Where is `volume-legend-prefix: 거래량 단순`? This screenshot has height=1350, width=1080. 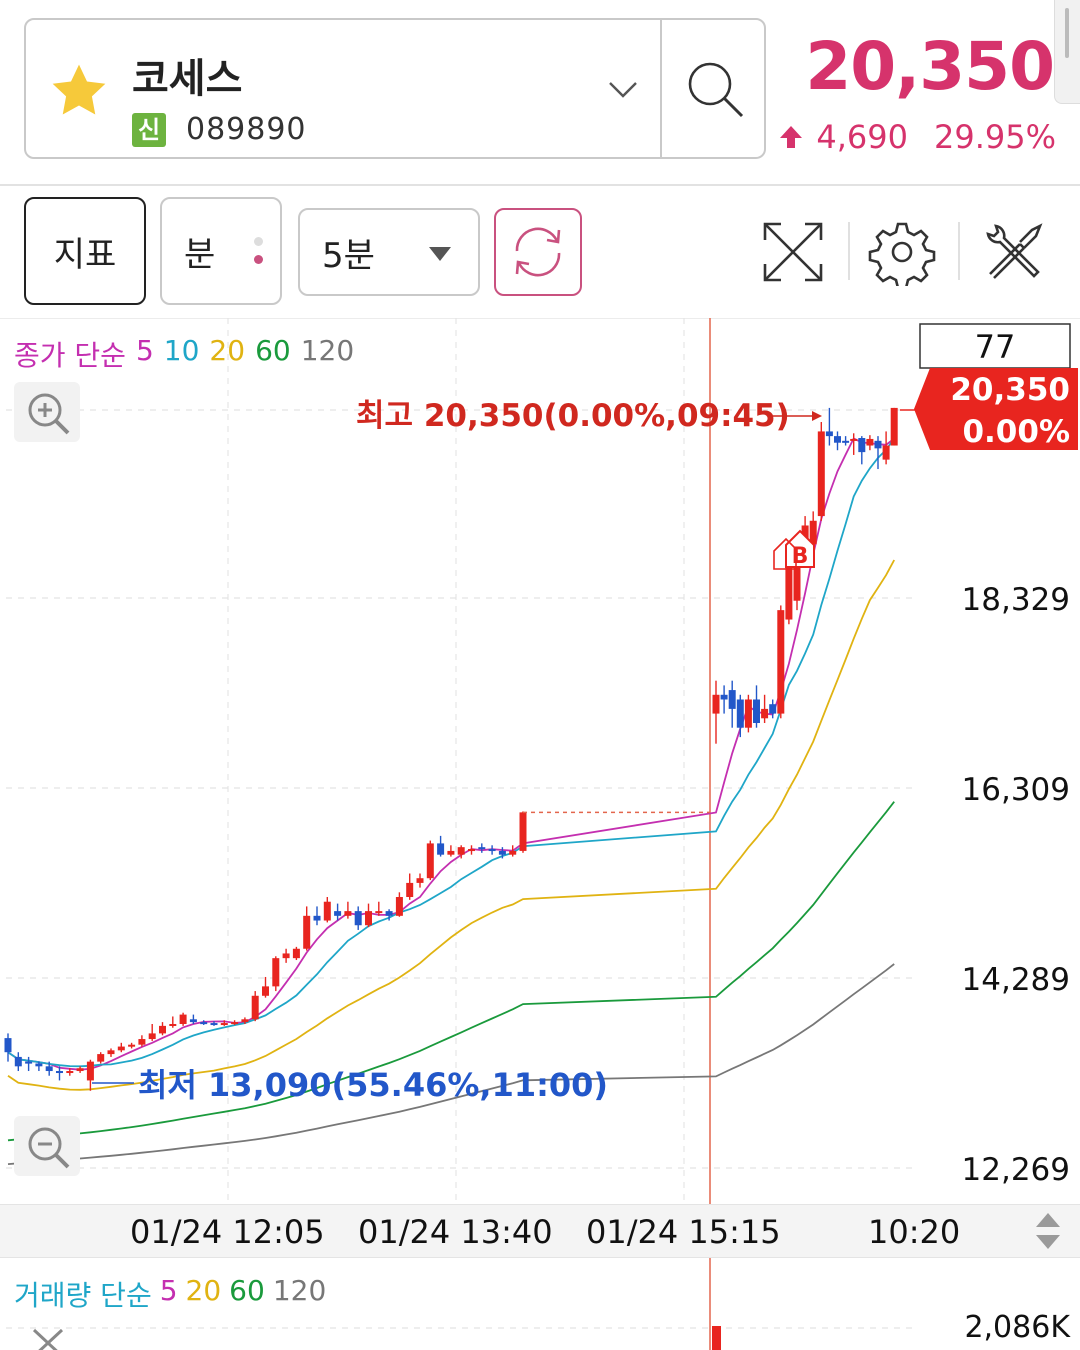 volume-legend-prefix: 거래량 단순 is located at coordinates (83, 1295).